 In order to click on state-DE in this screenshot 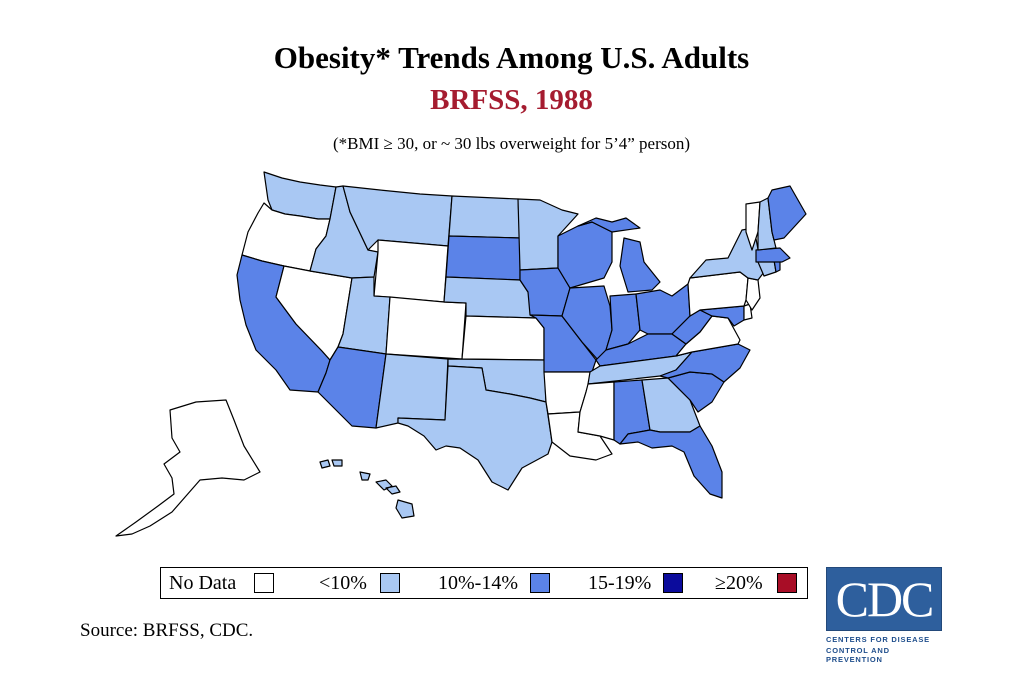, I will do `click(748, 312)`.